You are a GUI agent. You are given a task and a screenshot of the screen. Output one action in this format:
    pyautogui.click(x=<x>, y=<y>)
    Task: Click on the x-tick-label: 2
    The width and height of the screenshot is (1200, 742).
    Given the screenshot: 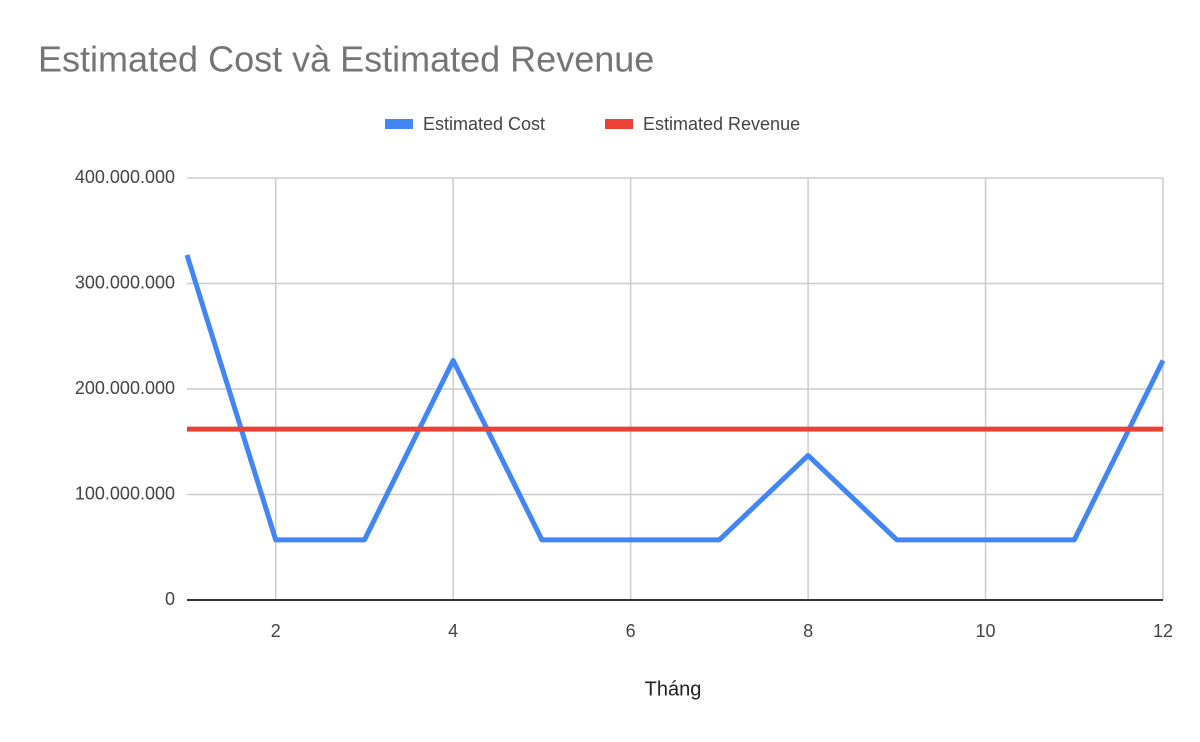 What is the action you would take?
    pyautogui.click(x=276, y=631)
    